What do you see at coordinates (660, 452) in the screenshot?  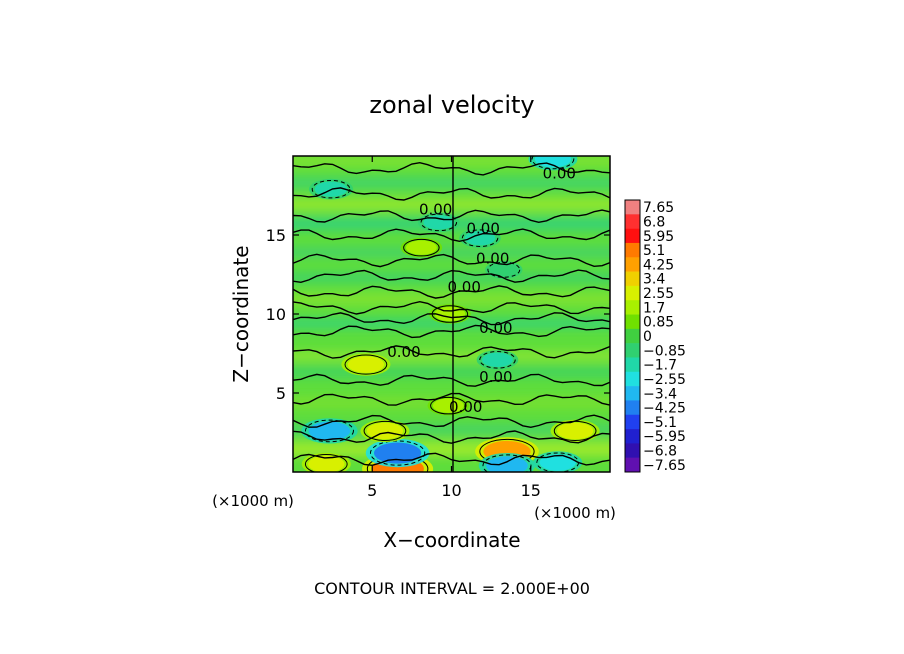 I see `colorbar-label: −6.8` at bounding box center [660, 452].